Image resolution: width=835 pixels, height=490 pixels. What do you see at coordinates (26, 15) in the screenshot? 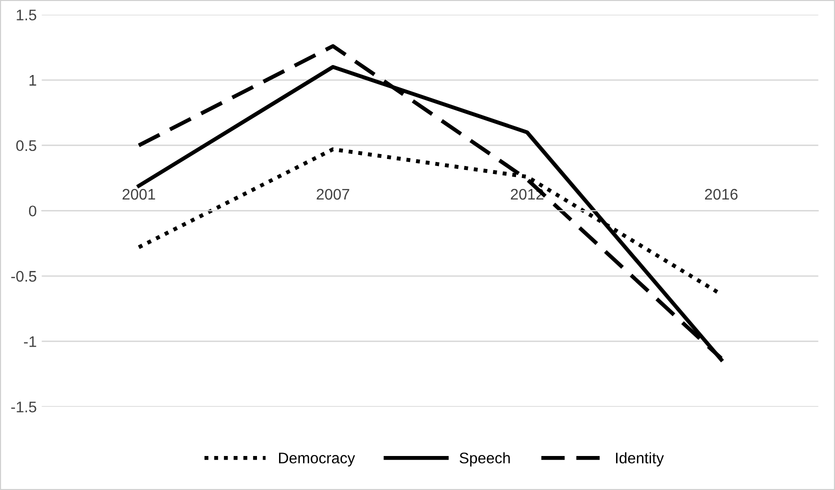
I see `y-tick-label: 1.5` at bounding box center [26, 15].